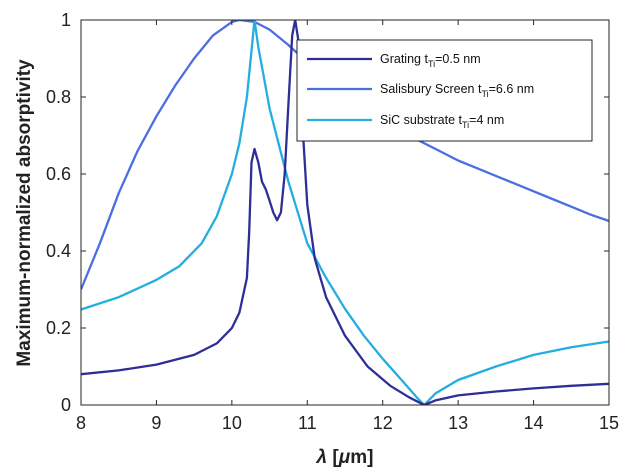 The height and width of the screenshot is (471, 622). What do you see at coordinates (333, 457) in the screenshot?
I see `x-axis-title-open: [` at bounding box center [333, 457].